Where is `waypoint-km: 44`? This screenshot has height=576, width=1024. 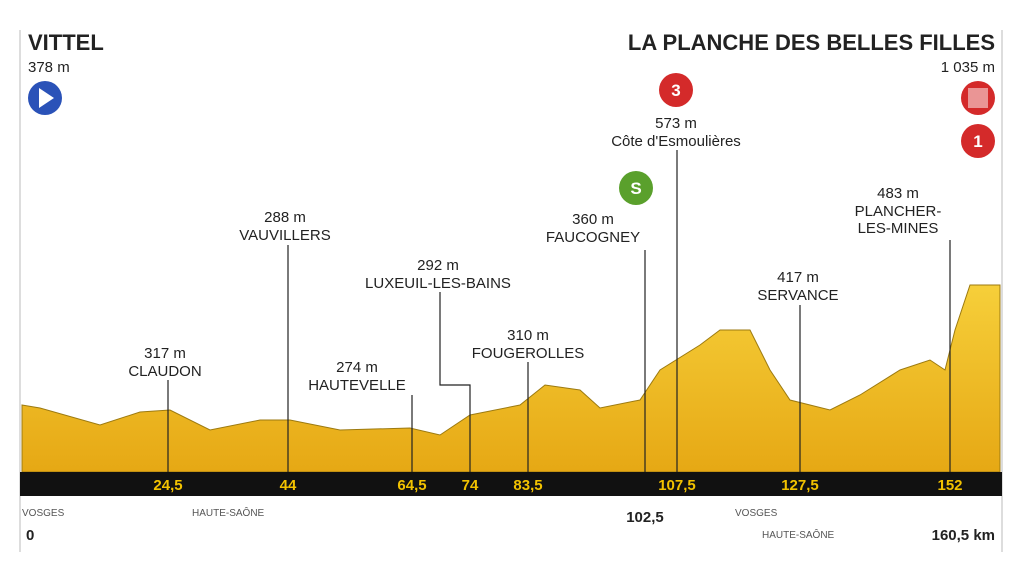
waypoint-km: 44 is located at coordinates (288, 485).